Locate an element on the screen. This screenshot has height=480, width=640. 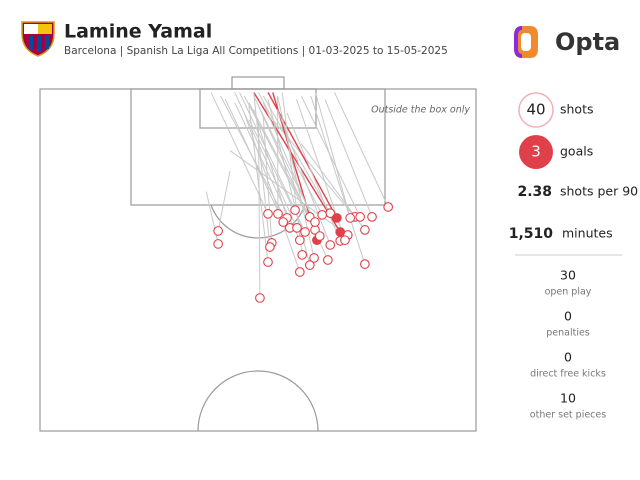
club-crest is located at coordinates (38, 39).